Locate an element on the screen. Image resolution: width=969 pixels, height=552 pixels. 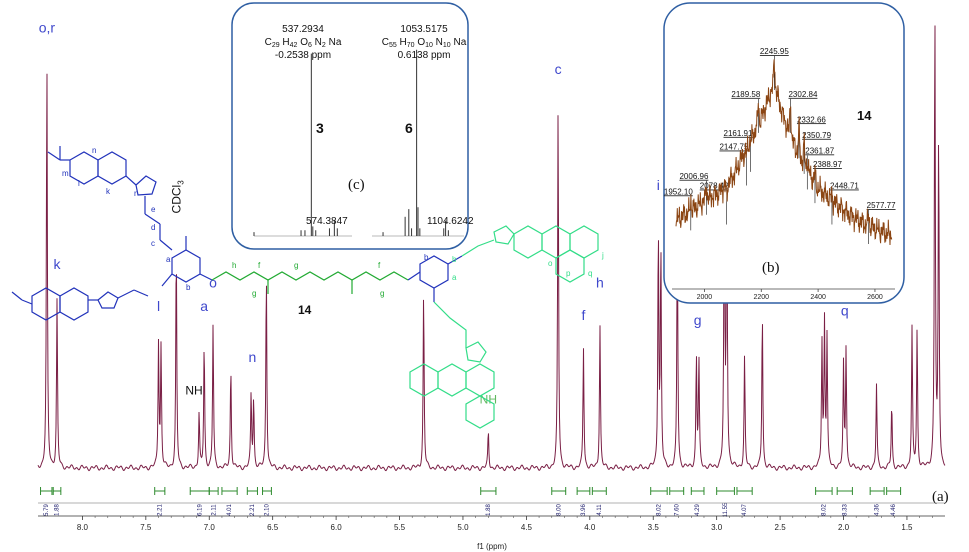
nmr-x-tick-label-4: 6.0 is located at coordinates (337, 527).